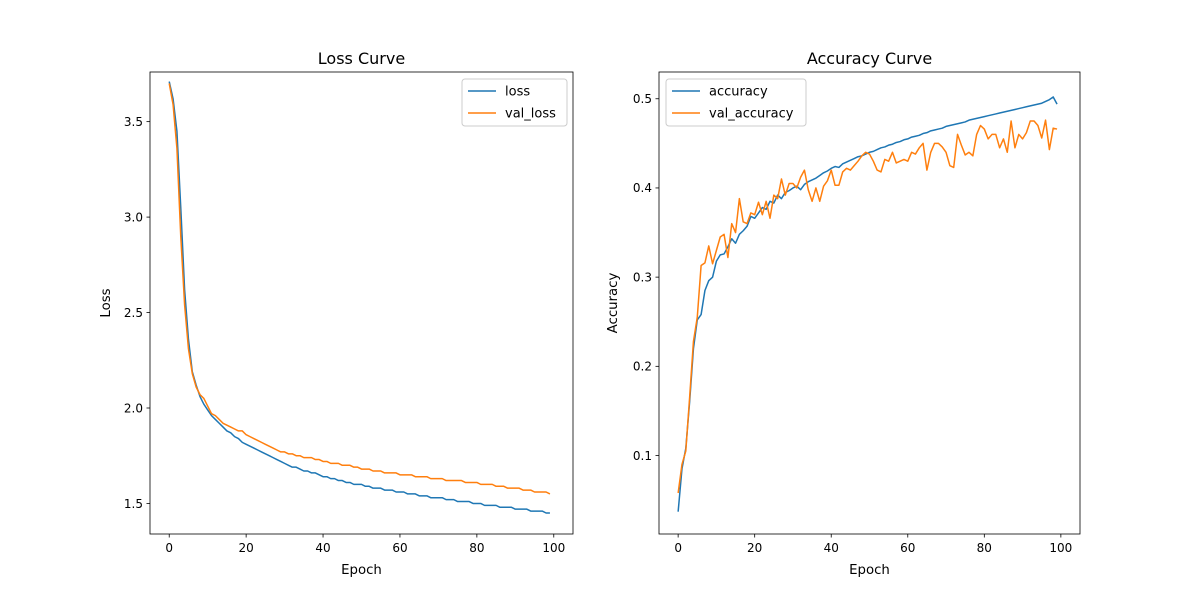 This screenshot has height=600, width=1200. I want to click on loss-y-tick-label: 3.5, so click(133, 122).